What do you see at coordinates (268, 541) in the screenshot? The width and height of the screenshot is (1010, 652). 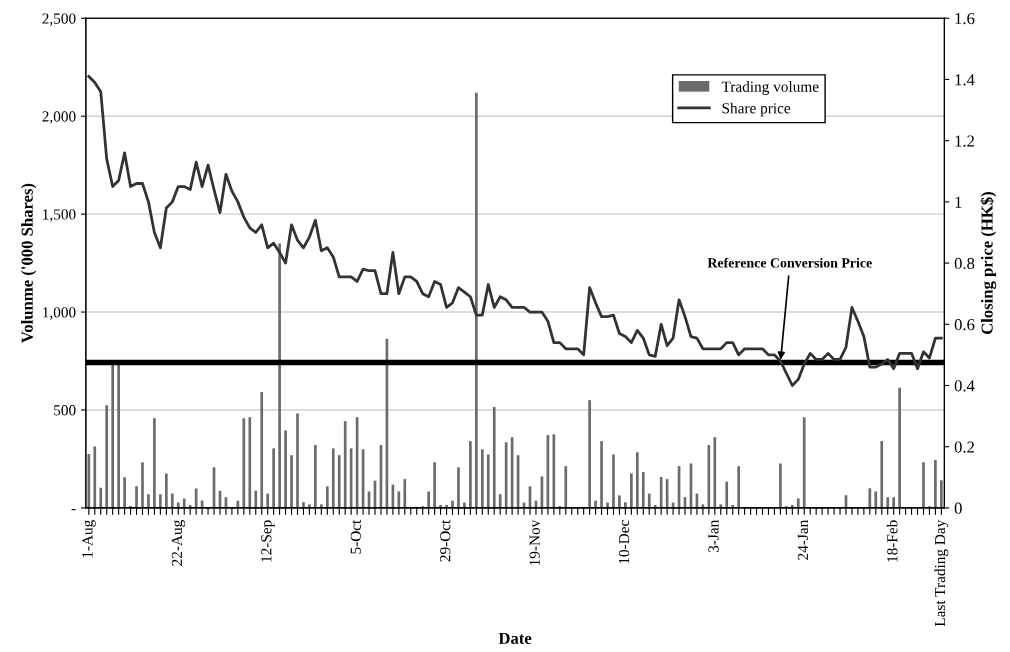 I see `x-tick-label: 12-Sep` at bounding box center [268, 541].